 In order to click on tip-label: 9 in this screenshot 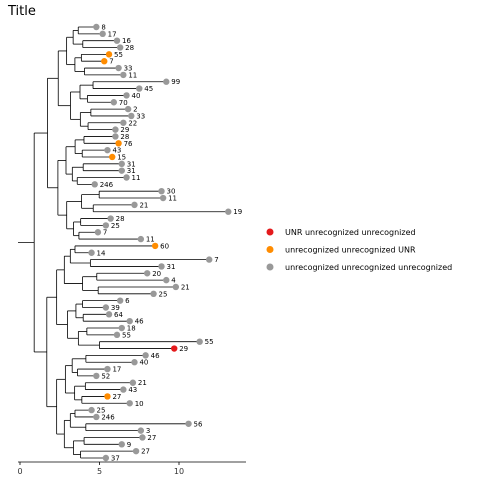, I will do `click(129, 445)`.